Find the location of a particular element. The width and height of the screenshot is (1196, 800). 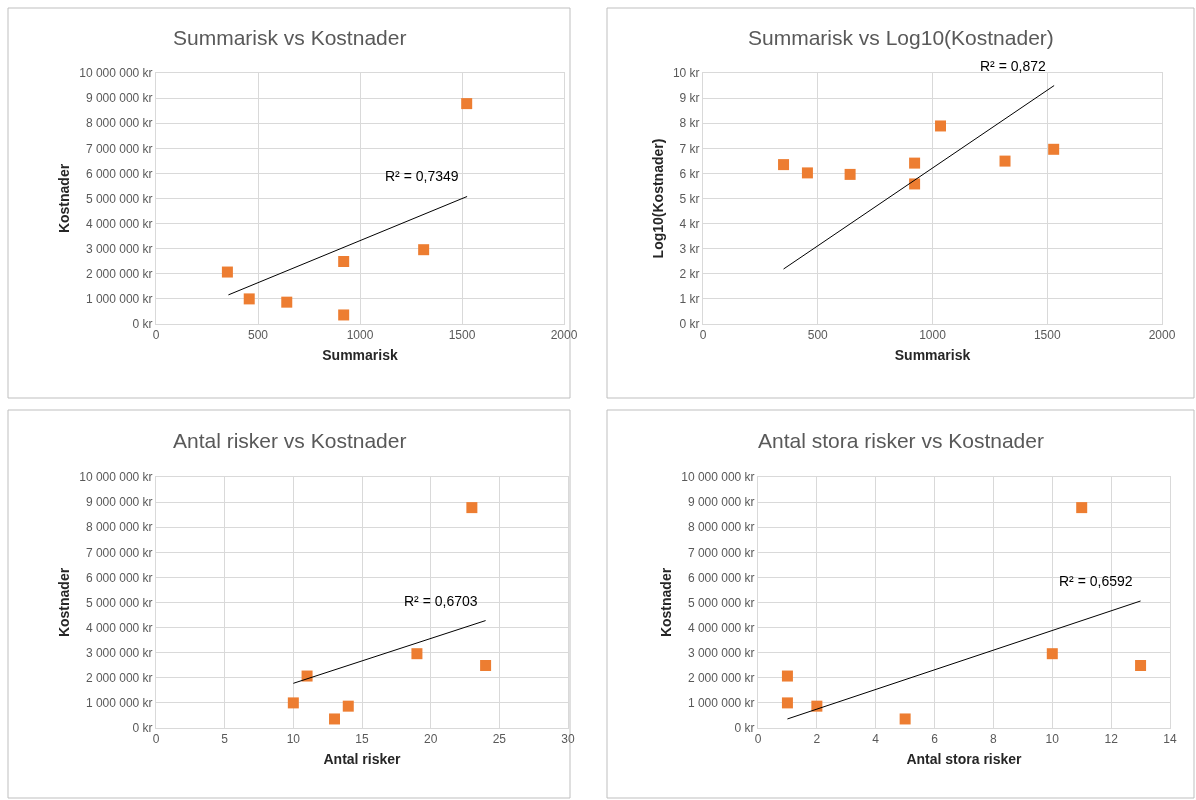

chart-title: Summarisk vs Log10(Kostnader) is located at coordinates (901, 37).